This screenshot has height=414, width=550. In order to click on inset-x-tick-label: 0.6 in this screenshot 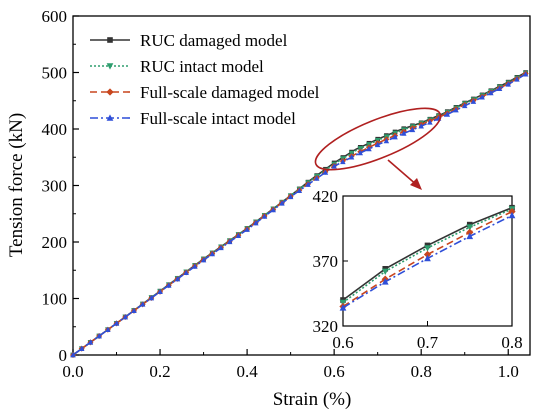, I will do `click(342, 342)`.